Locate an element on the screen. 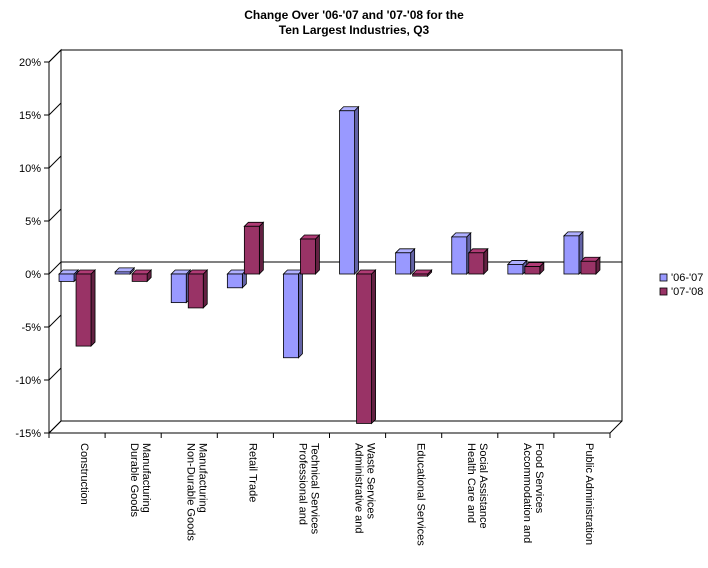 The height and width of the screenshot is (568, 708). plot-side-wall is located at coordinates (55, 241).